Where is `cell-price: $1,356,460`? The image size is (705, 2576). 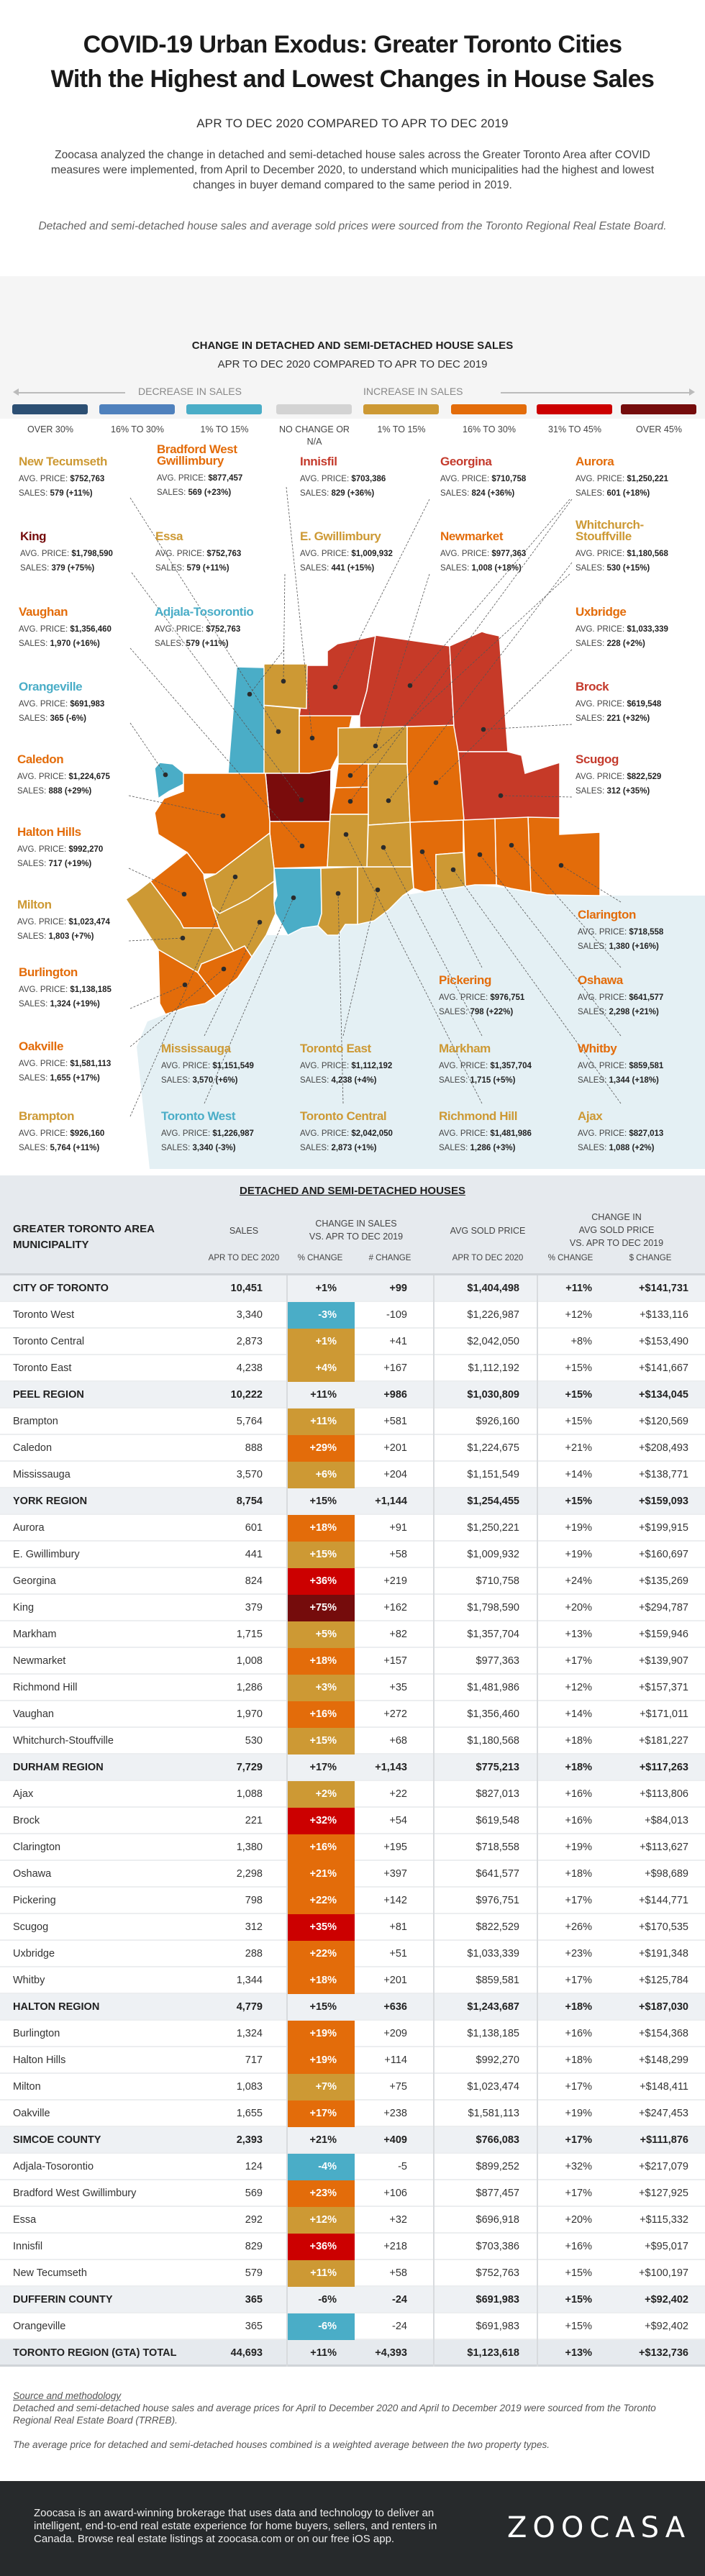 cell-price: $1,356,460 is located at coordinates (493, 1714).